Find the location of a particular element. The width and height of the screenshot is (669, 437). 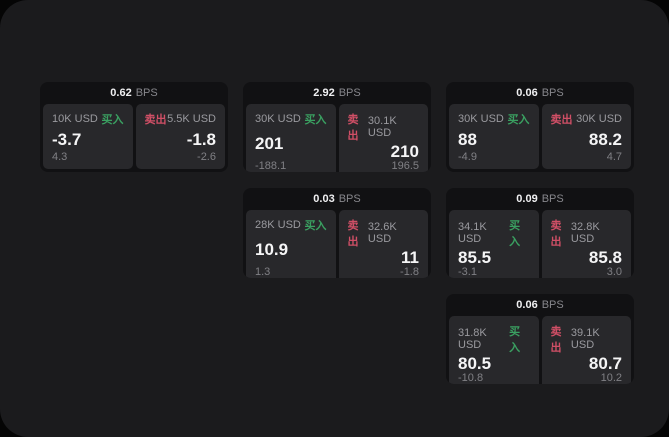

spread-header: 0.09 BPS is located at coordinates (540, 199).